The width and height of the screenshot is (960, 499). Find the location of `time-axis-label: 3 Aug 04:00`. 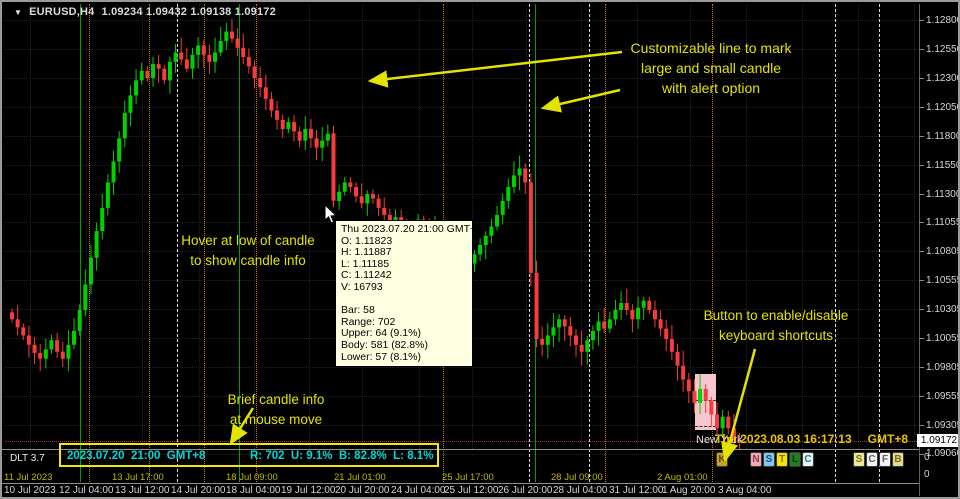

time-axis-label: 3 Aug 04:00 is located at coordinates (745, 490).